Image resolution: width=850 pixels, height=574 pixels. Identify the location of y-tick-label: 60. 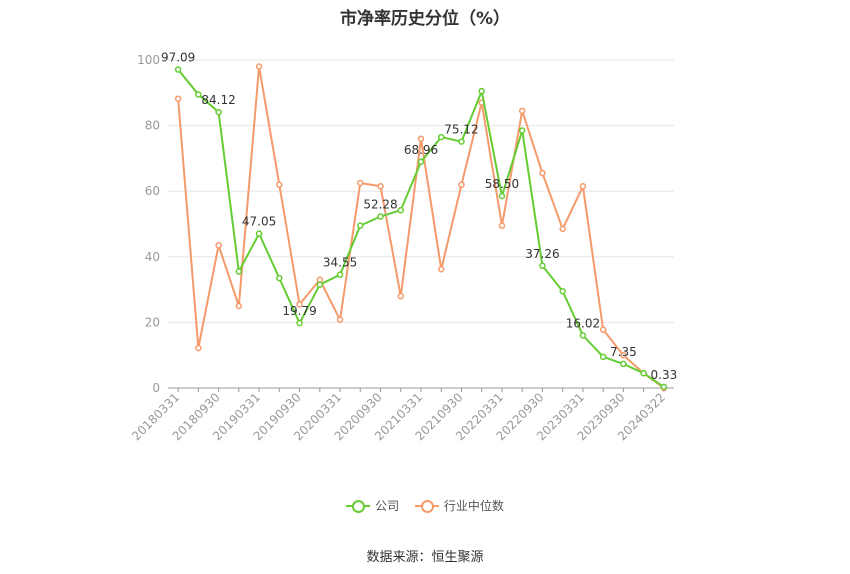
(152, 191).